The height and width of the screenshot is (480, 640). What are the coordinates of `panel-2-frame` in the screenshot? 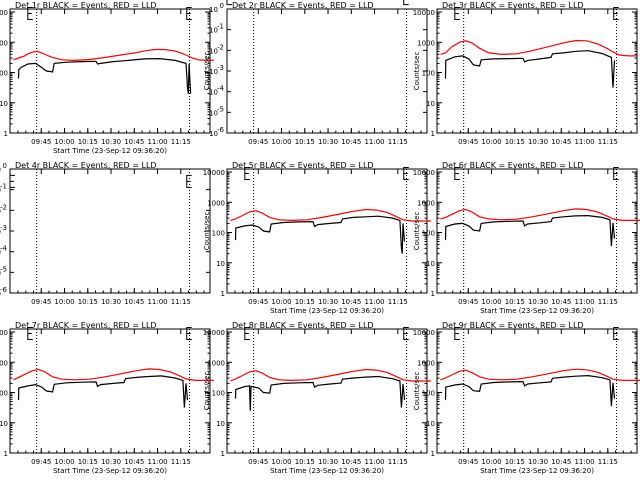 It's located at (327, 71).